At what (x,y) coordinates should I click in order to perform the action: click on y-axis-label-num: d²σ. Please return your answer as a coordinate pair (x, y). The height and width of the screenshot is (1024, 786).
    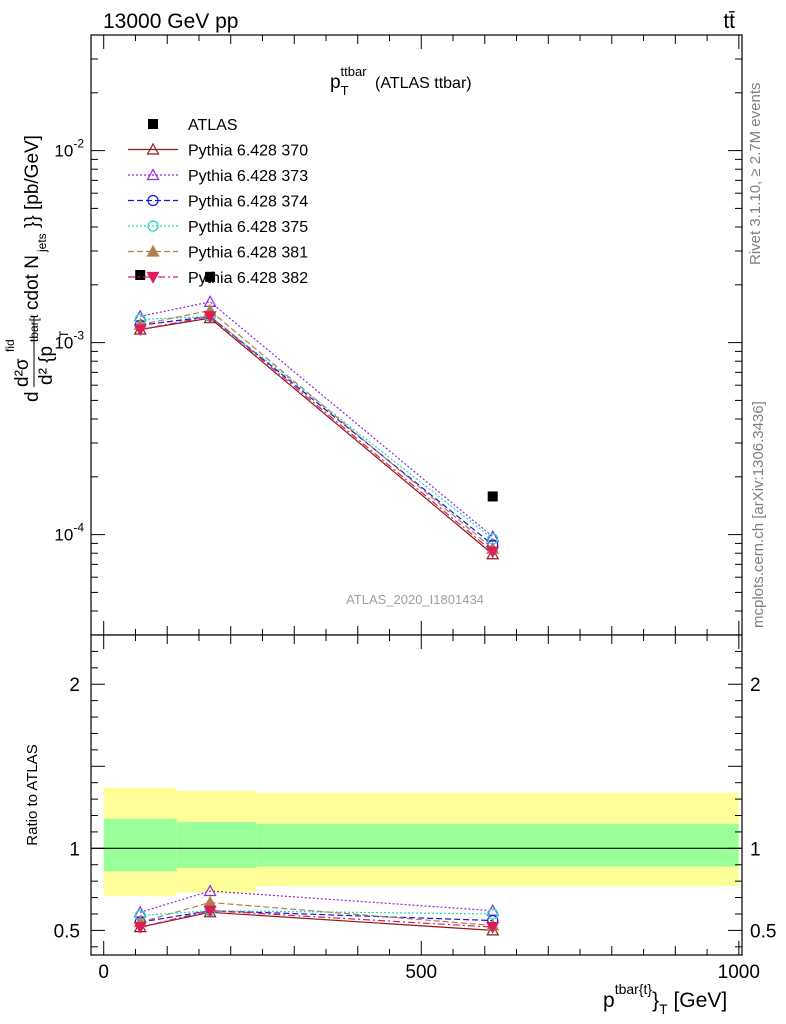
    Looking at the image, I should click on (22, 372).